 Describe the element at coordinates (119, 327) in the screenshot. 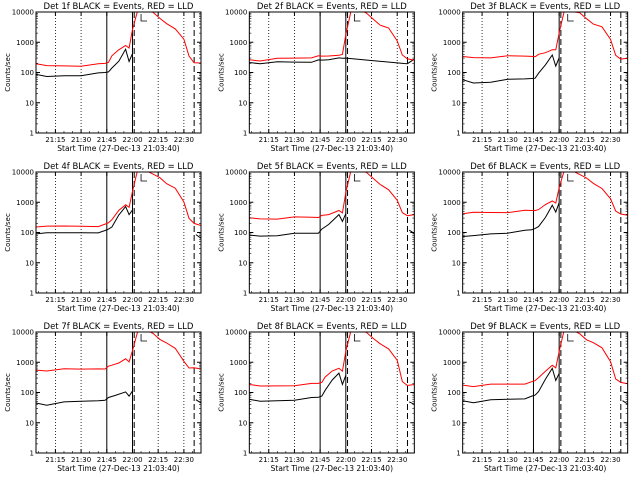

I see `panel-title: Det 7f BLACK = Events, RED = LLD` at that location.